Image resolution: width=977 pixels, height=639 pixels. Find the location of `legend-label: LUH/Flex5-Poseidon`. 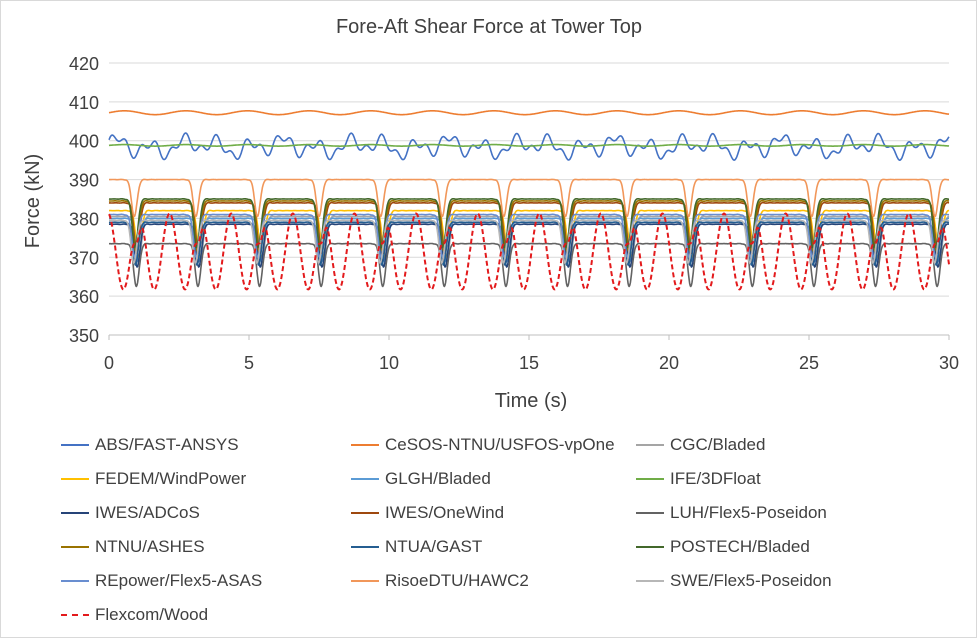

legend-label: LUH/Flex5-Poseidon is located at coordinates (748, 512).